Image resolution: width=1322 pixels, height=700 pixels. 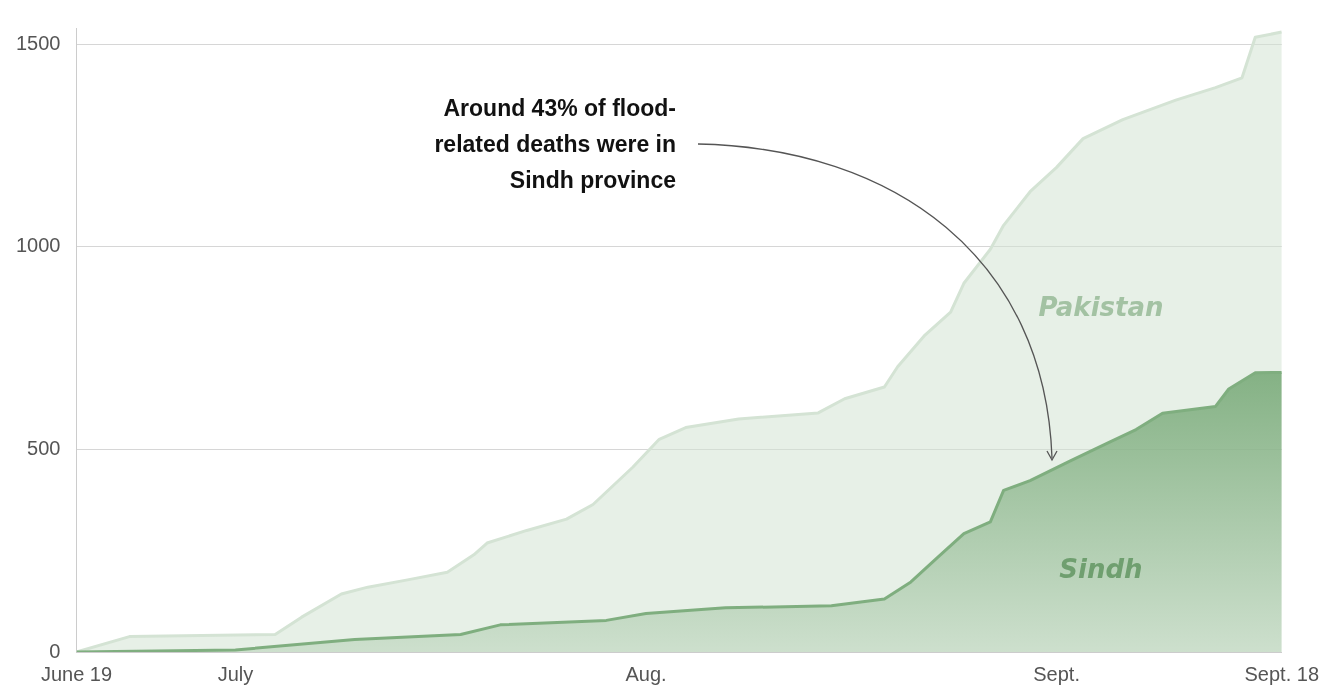 I want to click on annotation: Around 43% of flood-related deaths were in Sindh province, so click(x=545, y=144).